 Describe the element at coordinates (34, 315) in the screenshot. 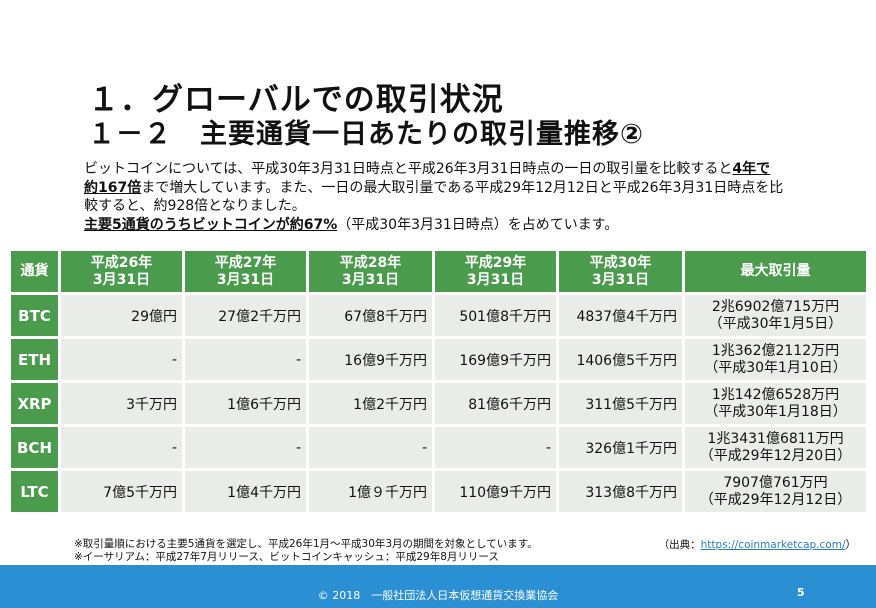

I see `currency-cell: BTC` at that location.